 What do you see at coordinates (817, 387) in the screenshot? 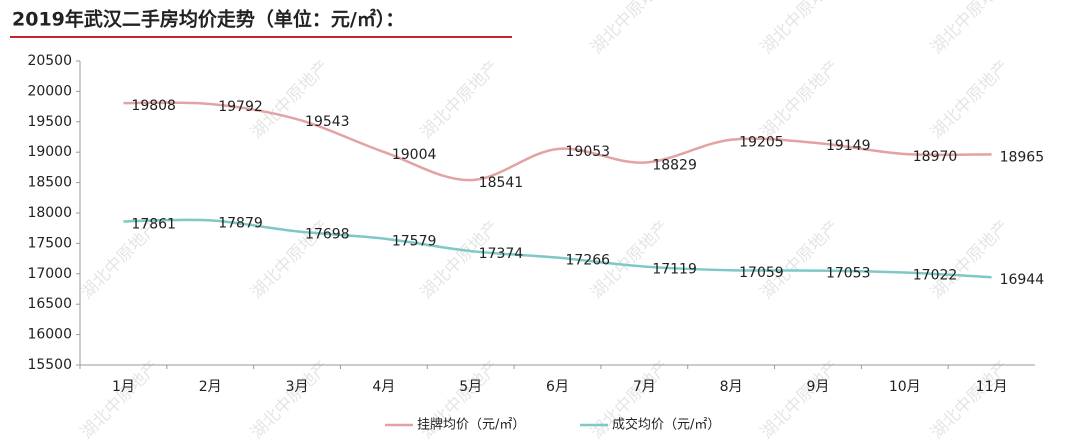
I see `x-tick-label: 9月` at bounding box center [817, 387].